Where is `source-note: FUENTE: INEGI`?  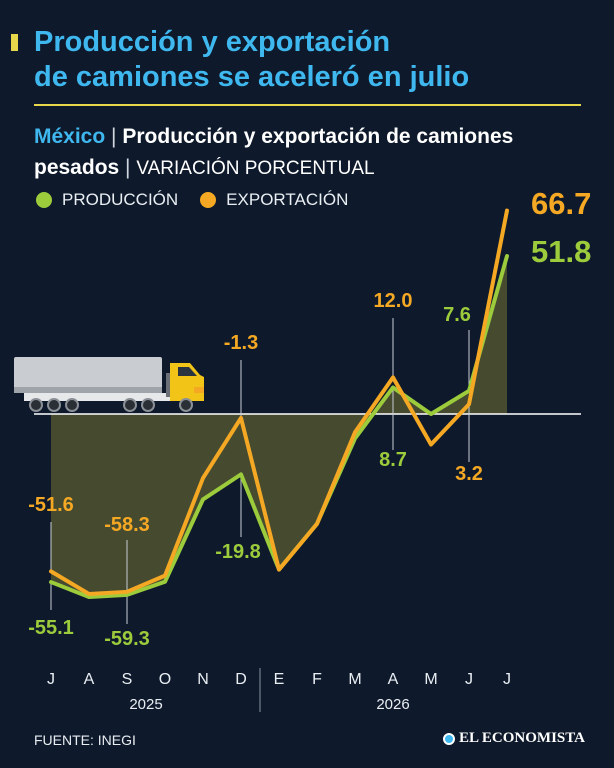
source-note: FUENTE: INEGI is located at coordinates (85, 740).